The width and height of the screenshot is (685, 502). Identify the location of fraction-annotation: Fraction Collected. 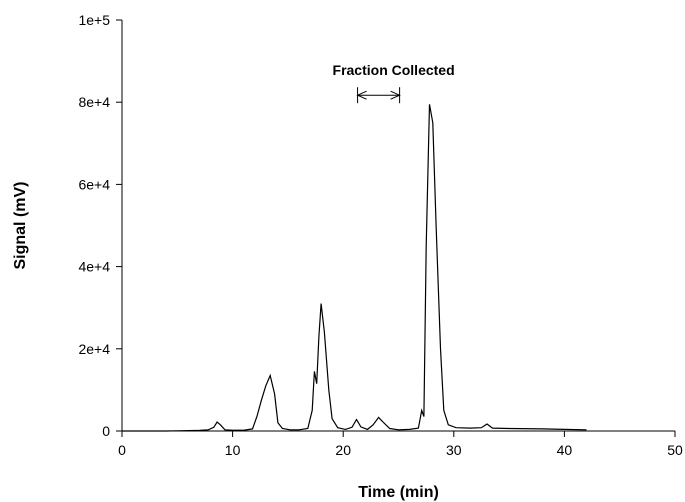
(394, 83).